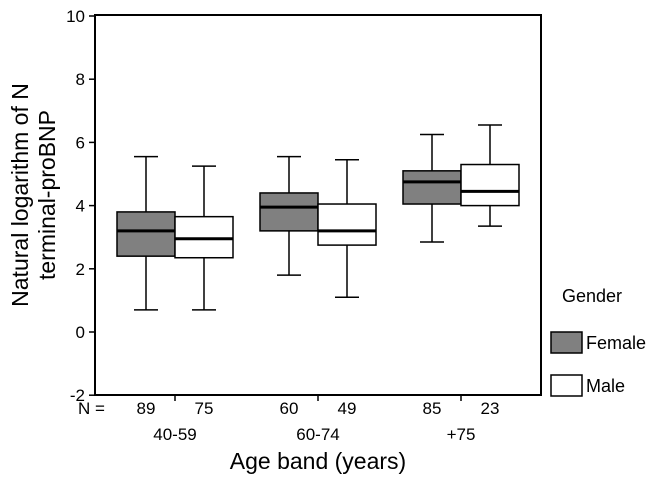 The image size is (659, 482). I want to click on y-axis-label-line-2: terminal-proBNP, so click(47, 195).